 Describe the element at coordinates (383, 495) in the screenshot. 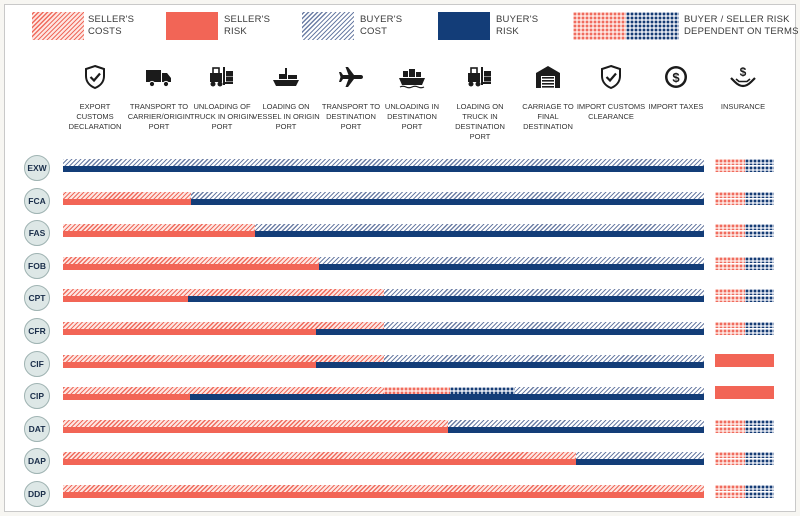

I see `seller-risk-segment-ddp` at that location.